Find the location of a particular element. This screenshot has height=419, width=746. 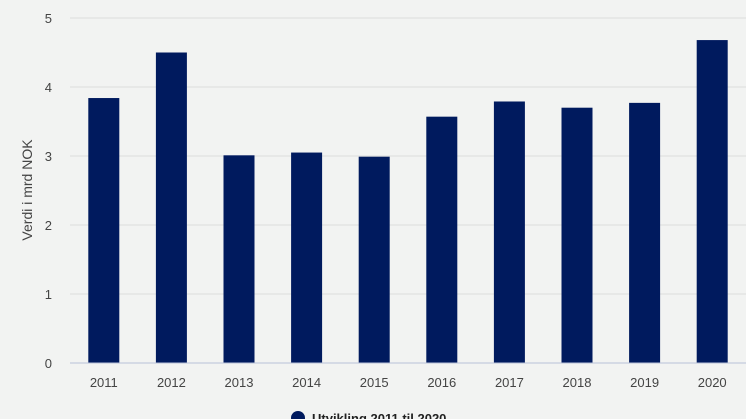

x-tick-label: 2018 is located at coordinates (577, 382).